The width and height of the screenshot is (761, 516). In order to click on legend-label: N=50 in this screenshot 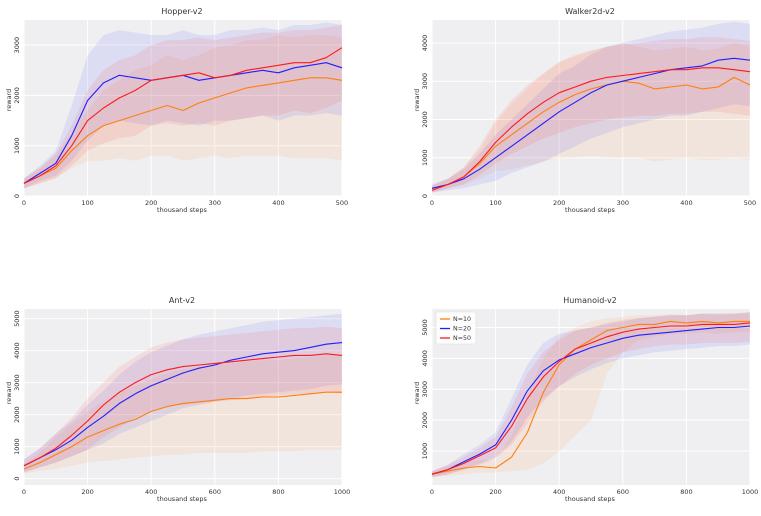, I will do `click(462, 338)`.